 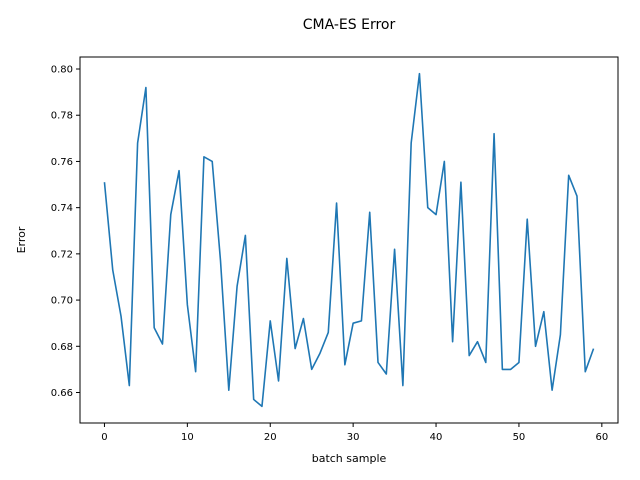 I want to click on x-tick-label: 30, so click(x=353, y=437).